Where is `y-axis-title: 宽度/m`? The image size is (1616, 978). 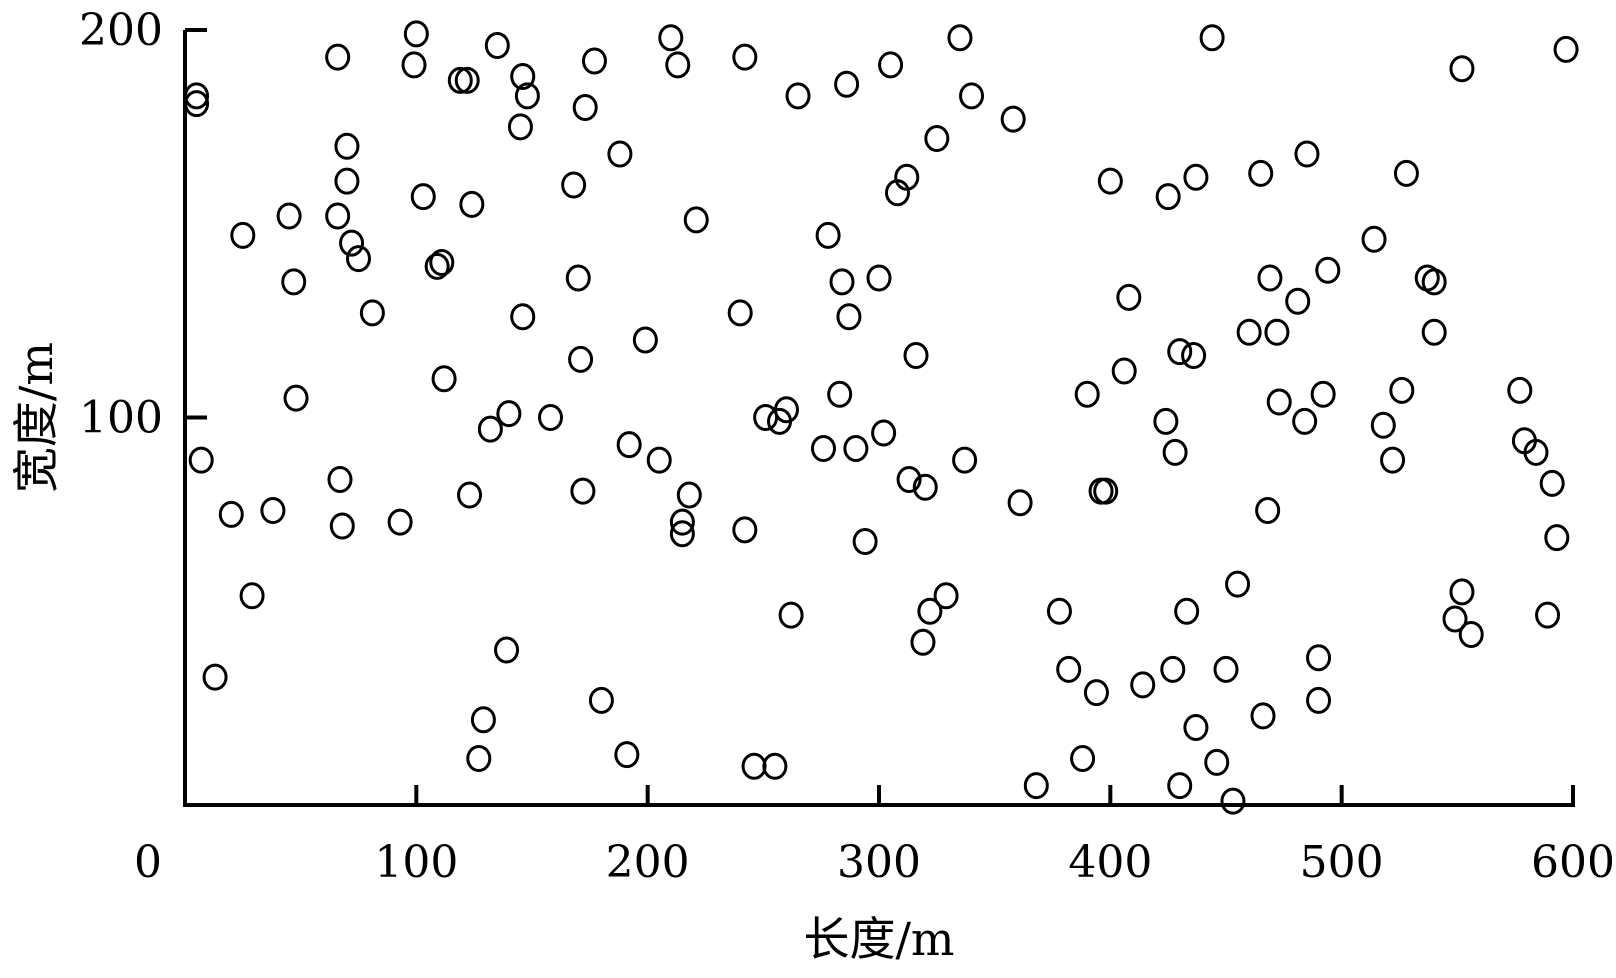
y-axis-title: 宽度/m is located at coordinates (36, 417).